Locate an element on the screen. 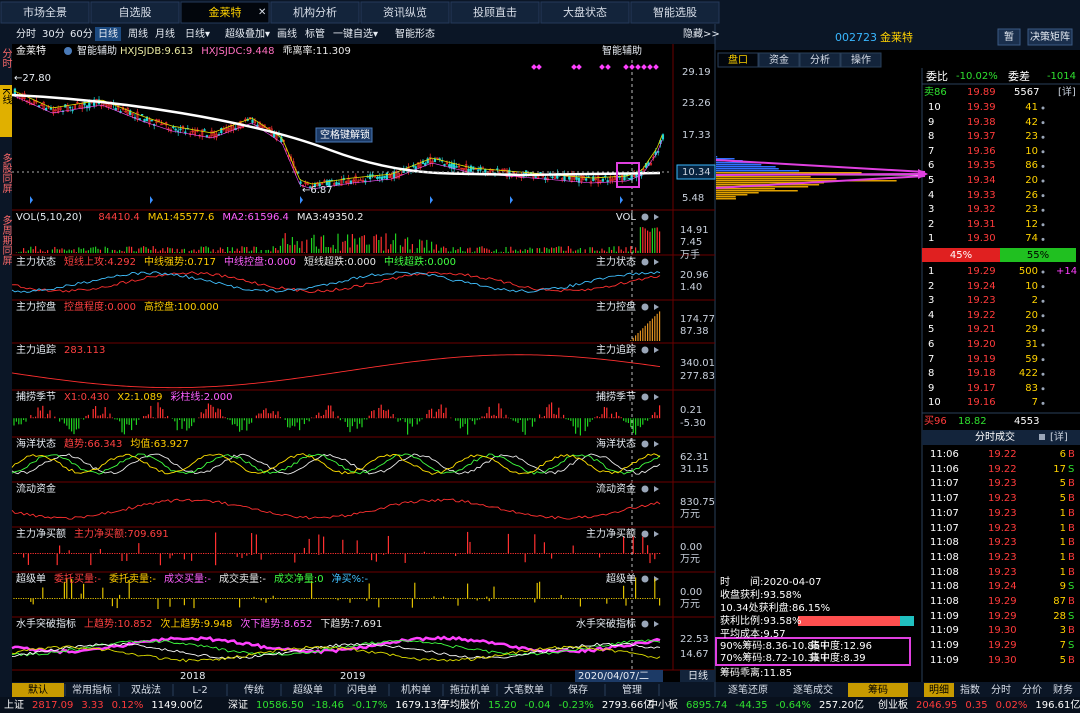 This screenshot has width=1080, height=713. panel-title: 主力净买额 is located at coordinates (41, 534).